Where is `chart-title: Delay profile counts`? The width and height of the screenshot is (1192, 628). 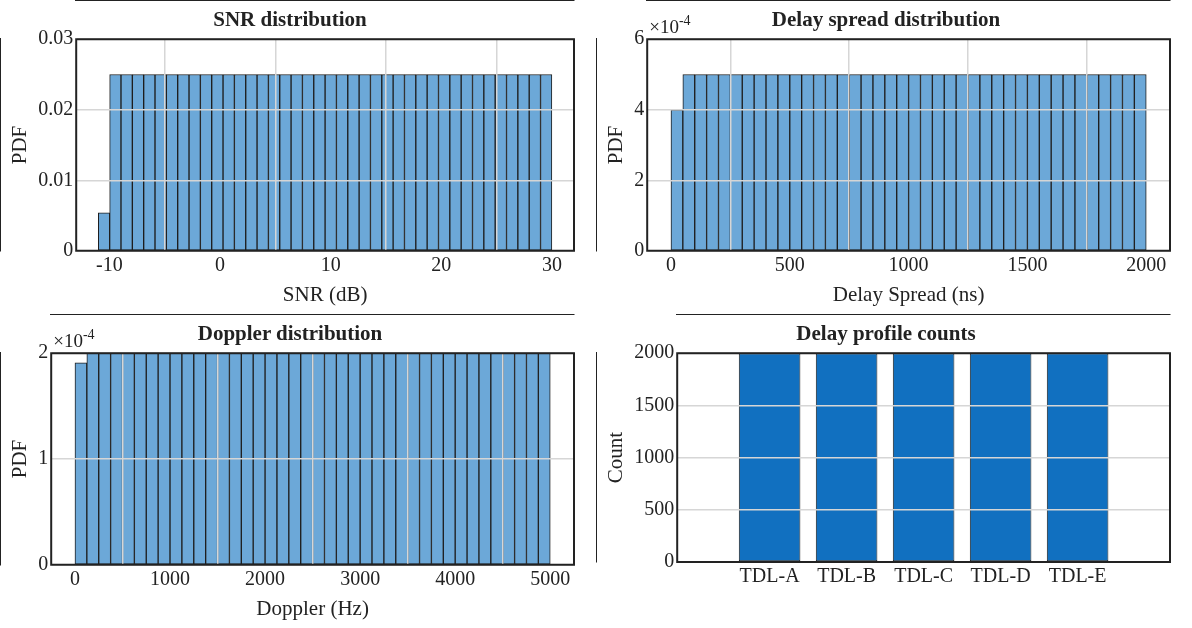
chart-title: Delay profile counts is located at coordinates (886, 333).